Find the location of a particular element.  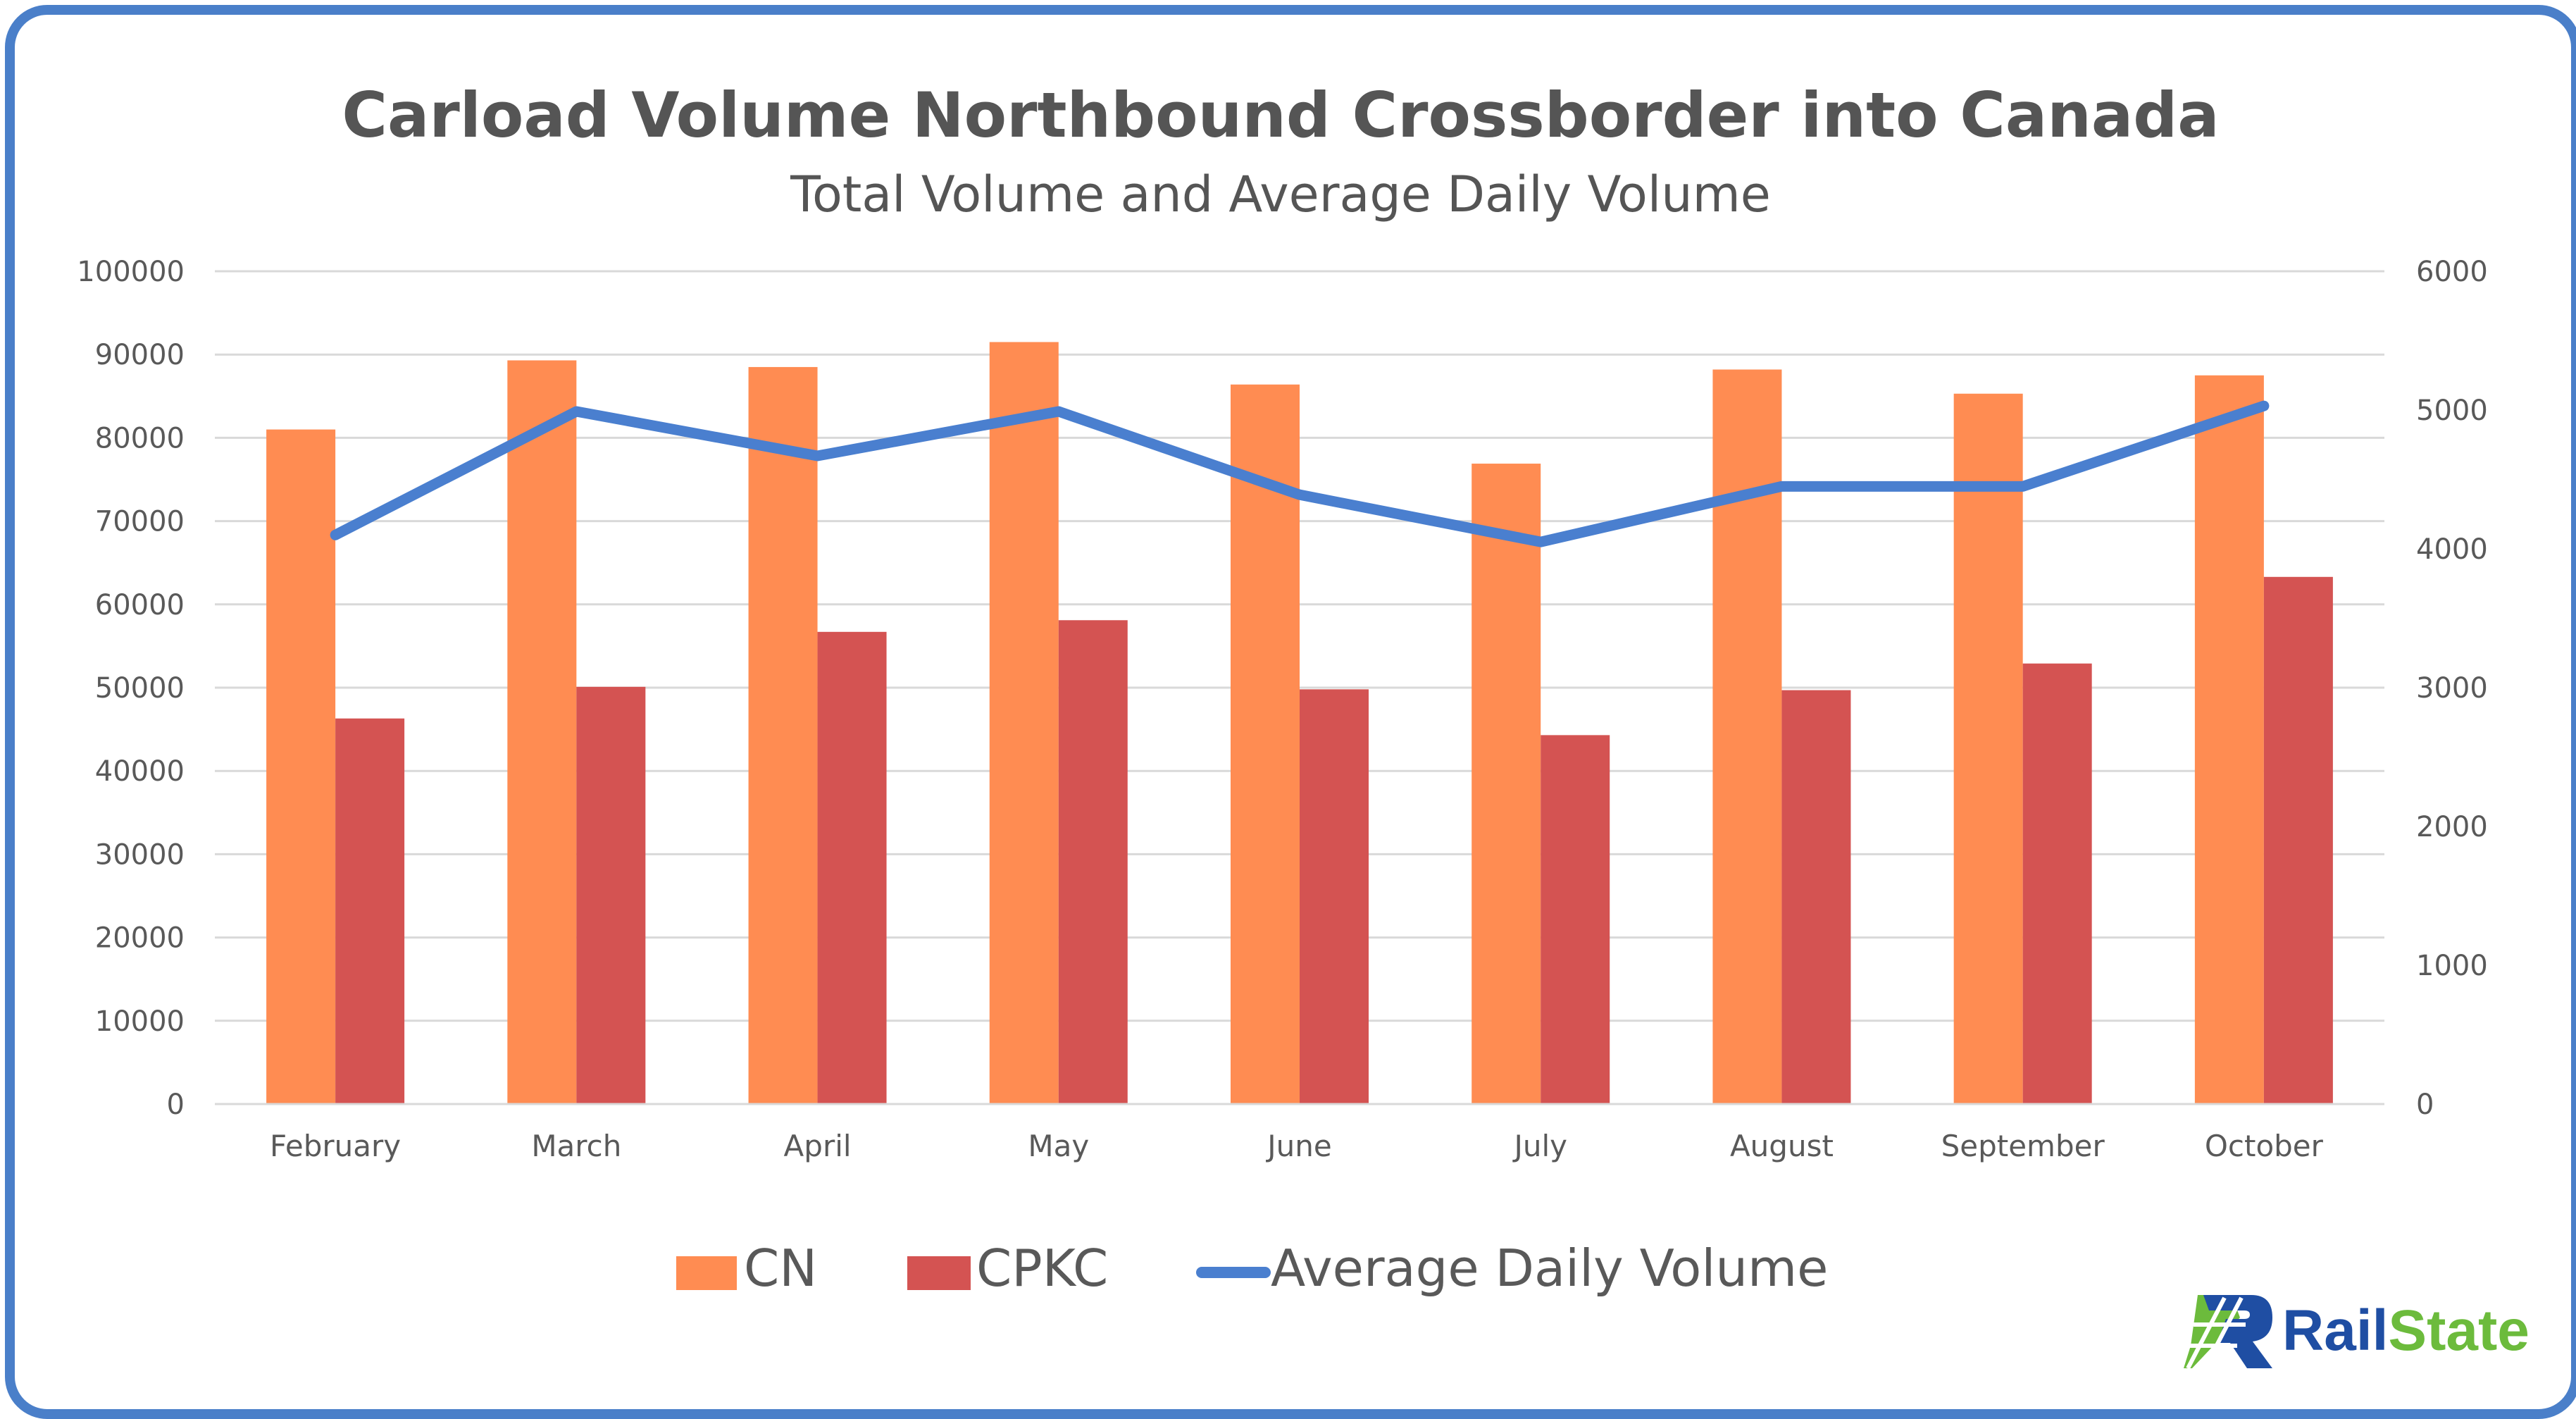

logo-text-state: State is located at coordinates (2459, 1331).